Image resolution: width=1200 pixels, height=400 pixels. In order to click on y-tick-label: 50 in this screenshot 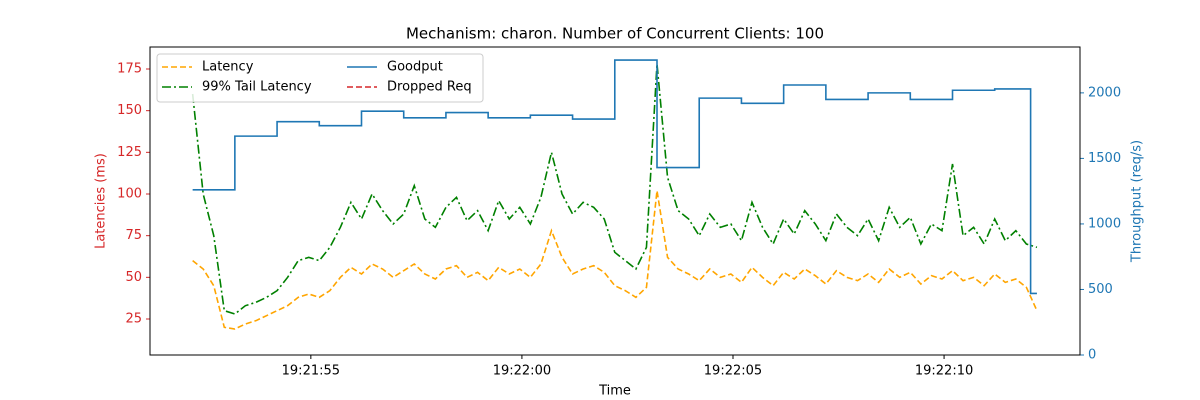, I will do `click(133, 277)`.